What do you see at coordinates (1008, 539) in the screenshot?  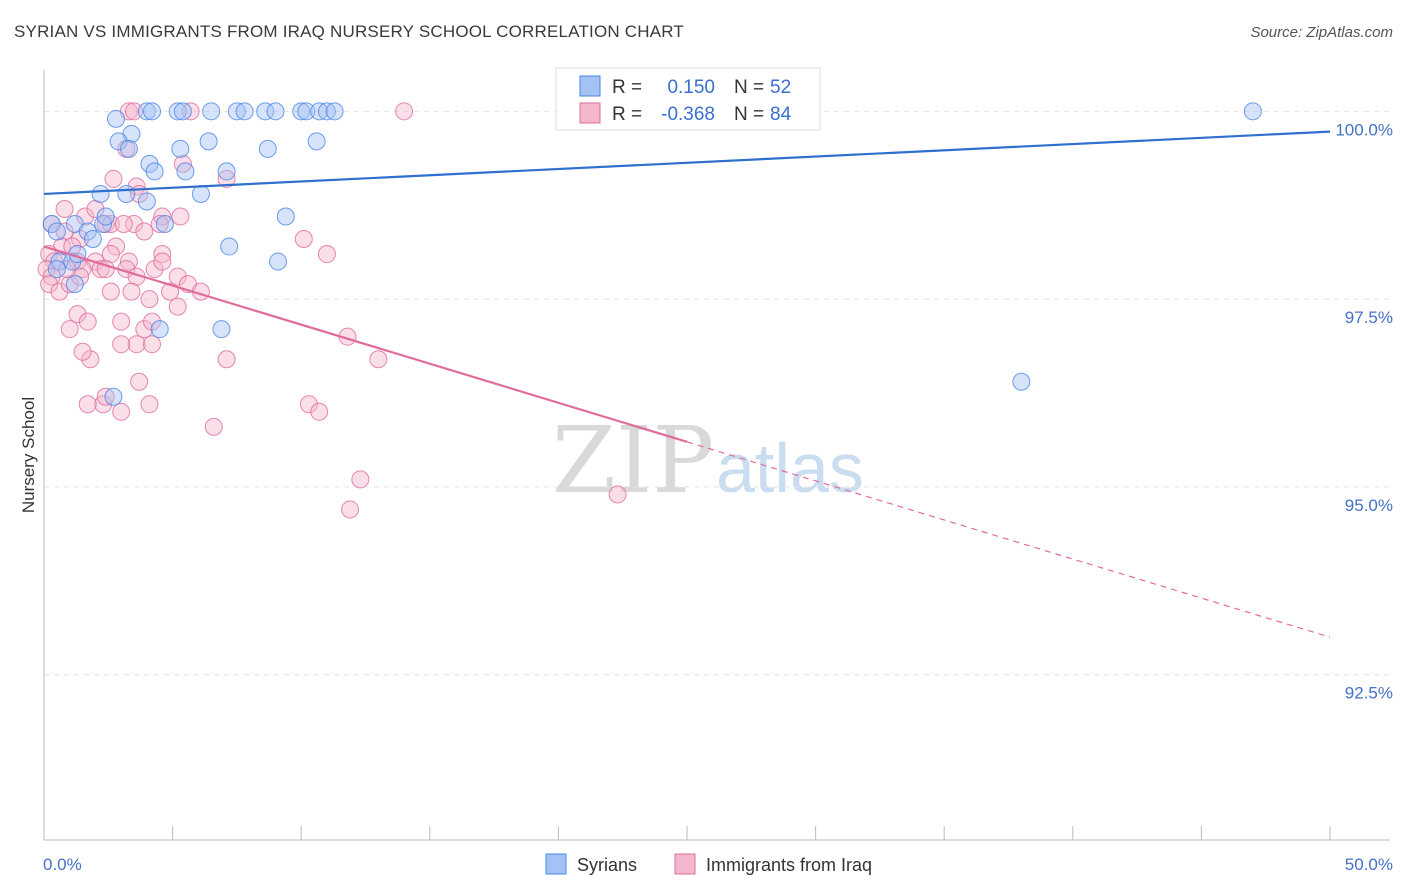 I see `trendline-iraq-extrapolated` at bounding box center [1008, 539].